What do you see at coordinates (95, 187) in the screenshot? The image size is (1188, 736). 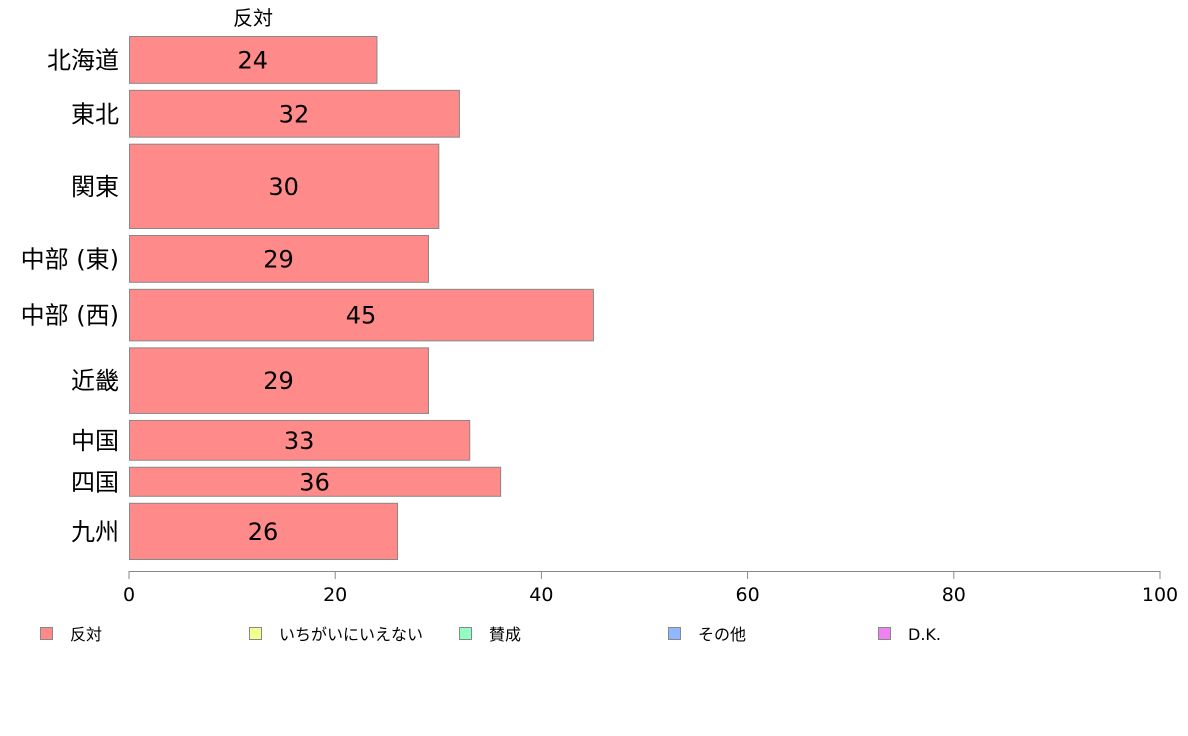 I see `category-label: 関東` at bounding box center [95, 187].